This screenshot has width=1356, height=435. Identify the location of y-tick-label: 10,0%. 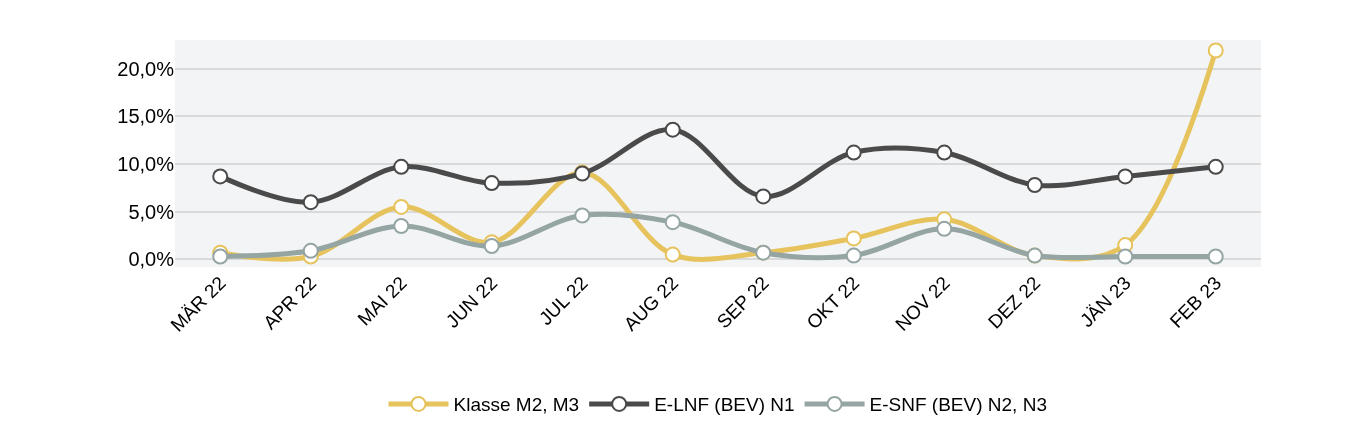
(146, 163).